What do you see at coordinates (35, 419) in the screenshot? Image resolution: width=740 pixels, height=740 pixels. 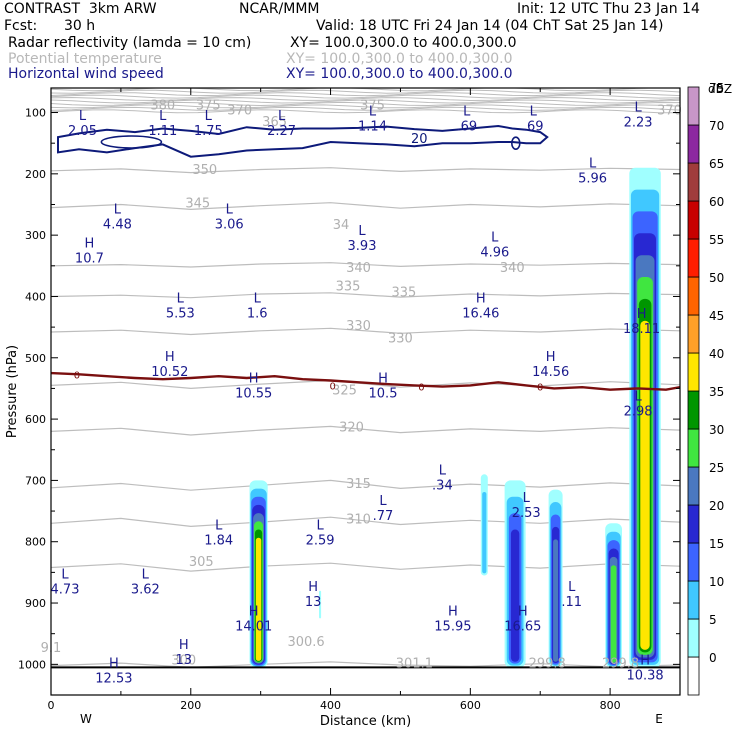 I see `y-tick-label: 600` at bounding box center [35, 419].